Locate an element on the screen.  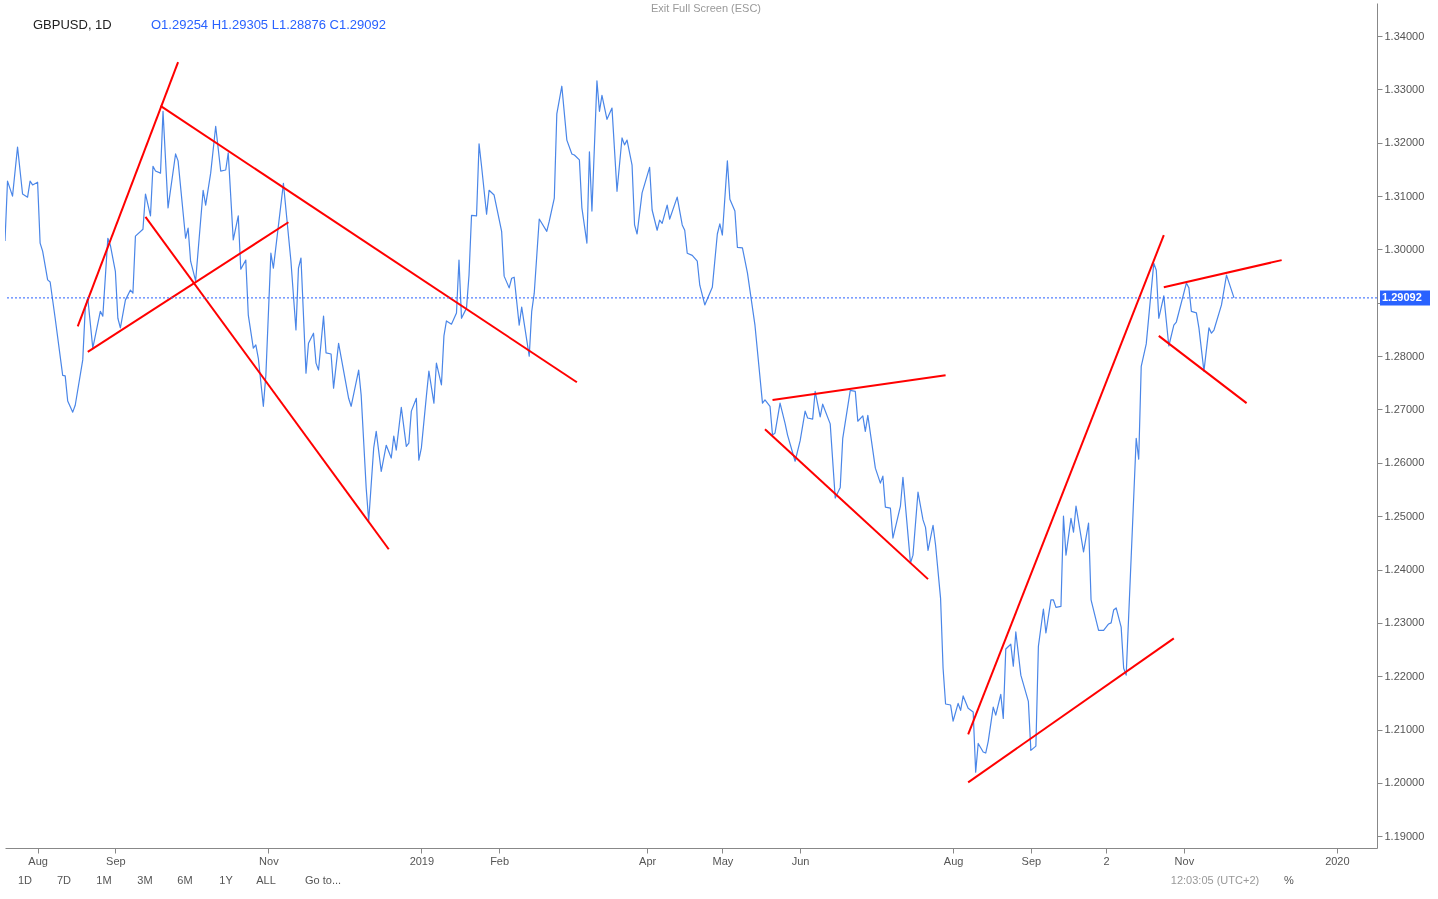
y-tick-label: 1.33000 is located at coordinates (1404, 88).